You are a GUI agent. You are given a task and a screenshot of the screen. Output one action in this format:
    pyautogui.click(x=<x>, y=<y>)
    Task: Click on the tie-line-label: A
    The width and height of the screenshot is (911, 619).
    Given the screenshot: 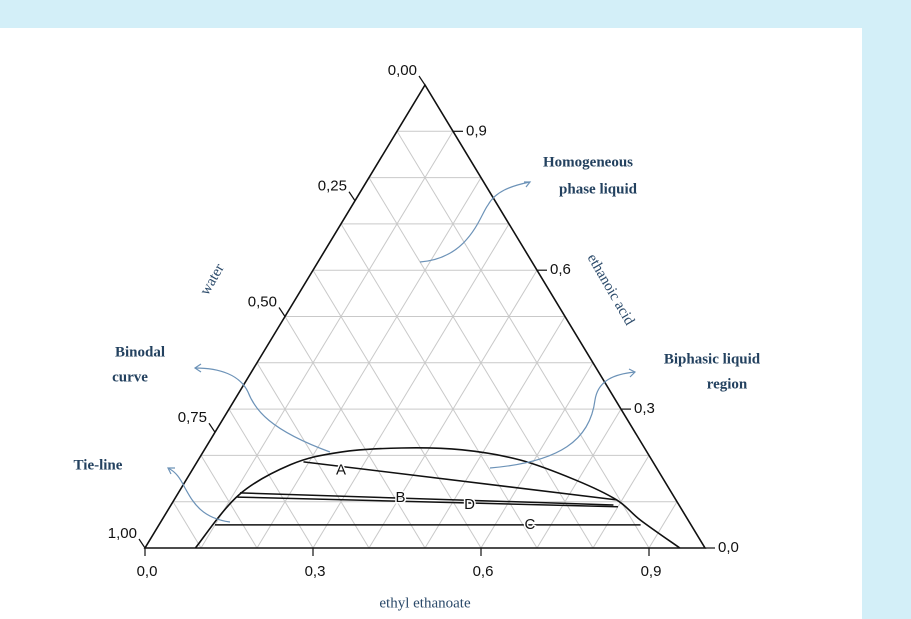 What is the action you would take?
    pyautogui.click(x=341, y=469)
    